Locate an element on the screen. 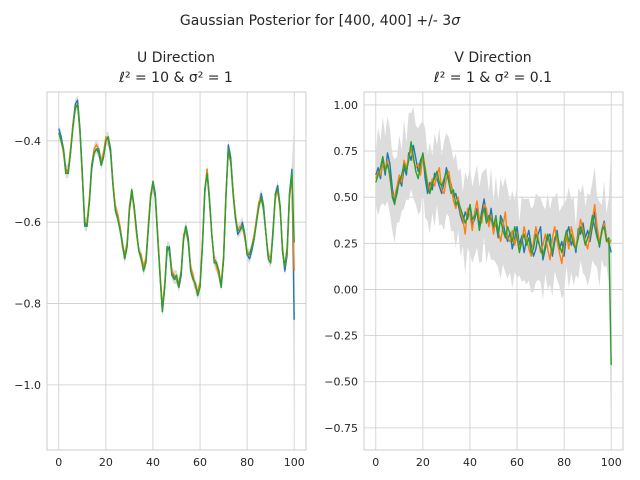 This screenshot has width=640, height=480. v-x-tick-label: 80 is located at coordinates (564, 462).